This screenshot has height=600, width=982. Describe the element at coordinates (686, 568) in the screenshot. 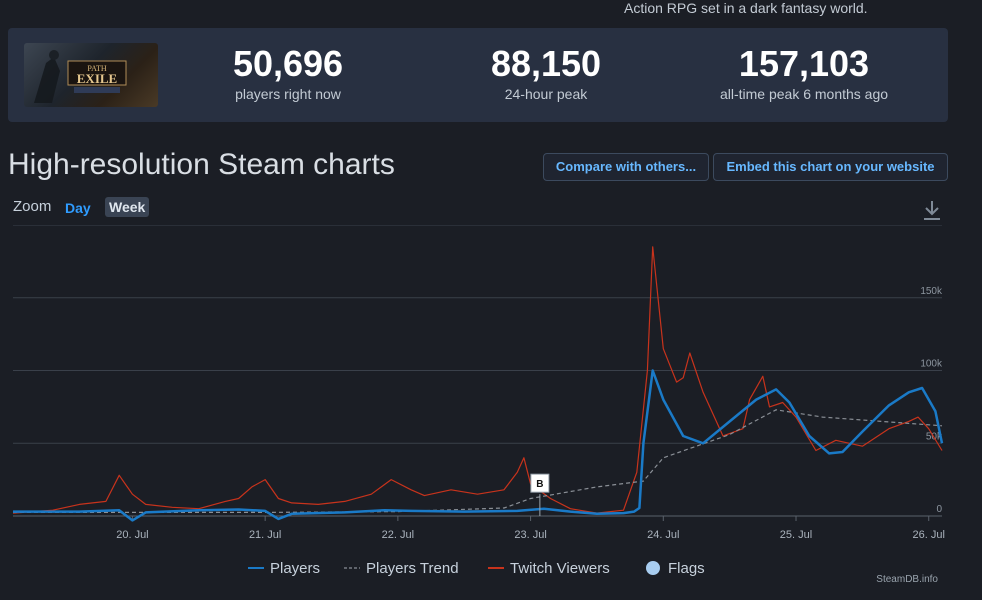

I see `legend-label: Flags` at that location.